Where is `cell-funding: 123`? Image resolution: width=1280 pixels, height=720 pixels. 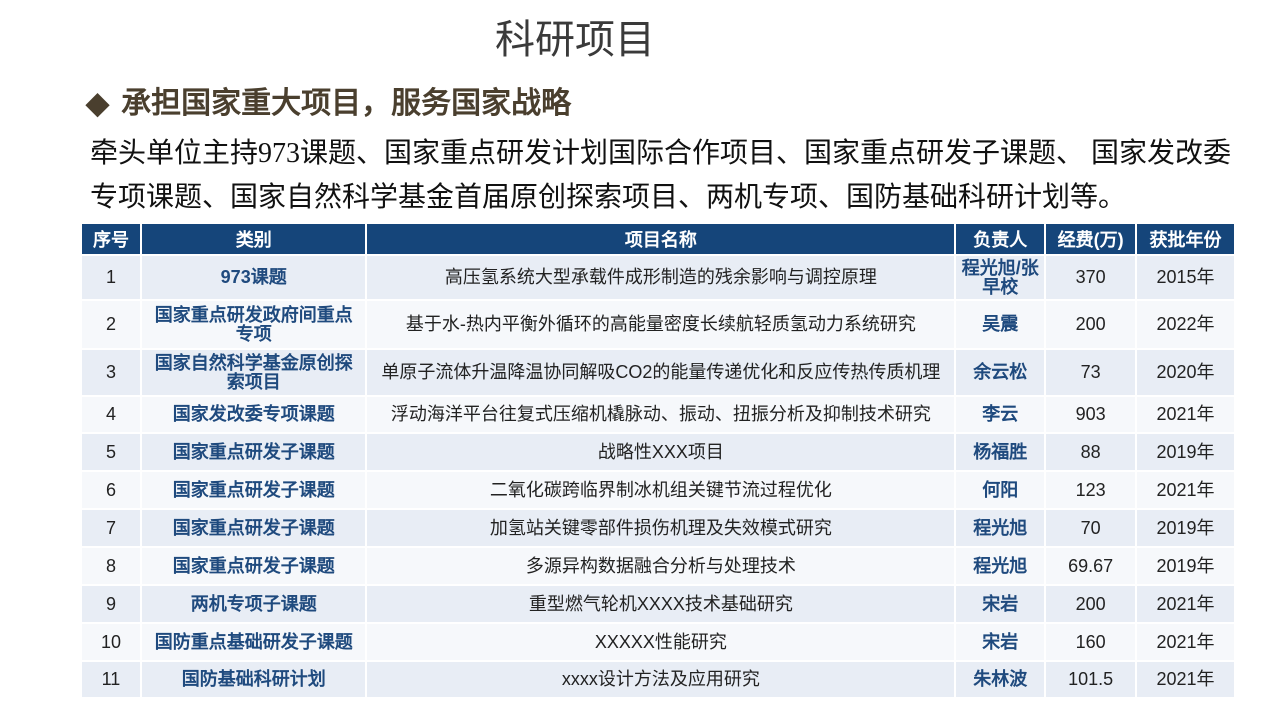
cell-funding: 123 is located at coordinates (1091, 490).